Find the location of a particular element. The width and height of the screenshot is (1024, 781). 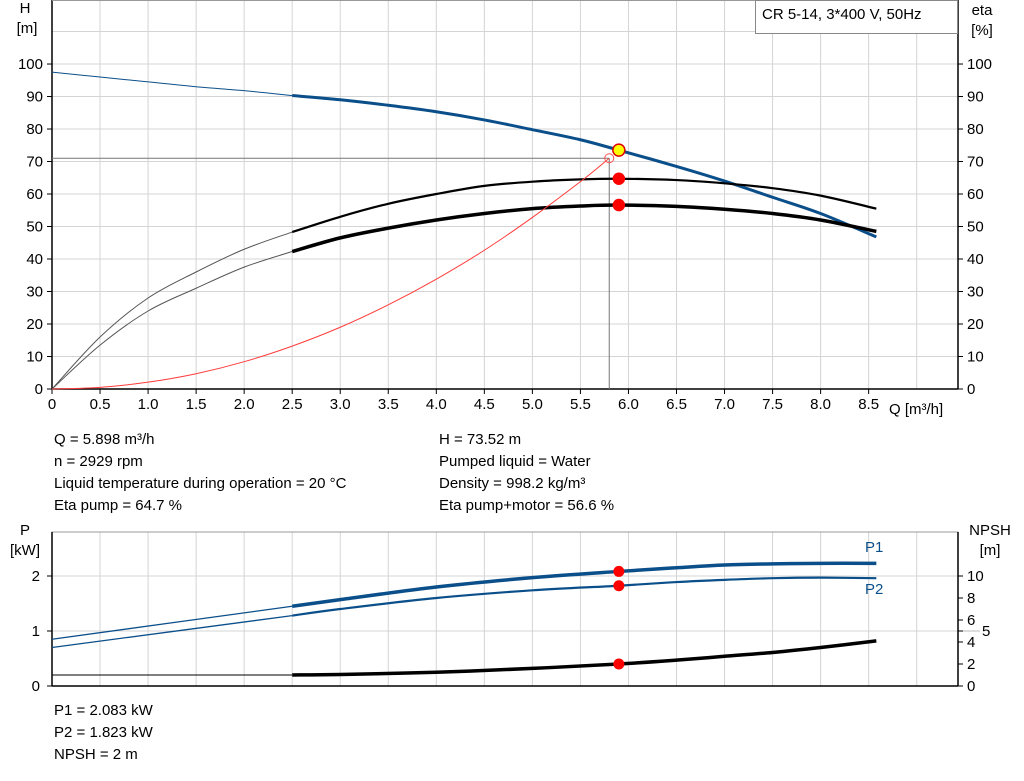

p2-series-label: P2 is located at coordinates (874, 589).